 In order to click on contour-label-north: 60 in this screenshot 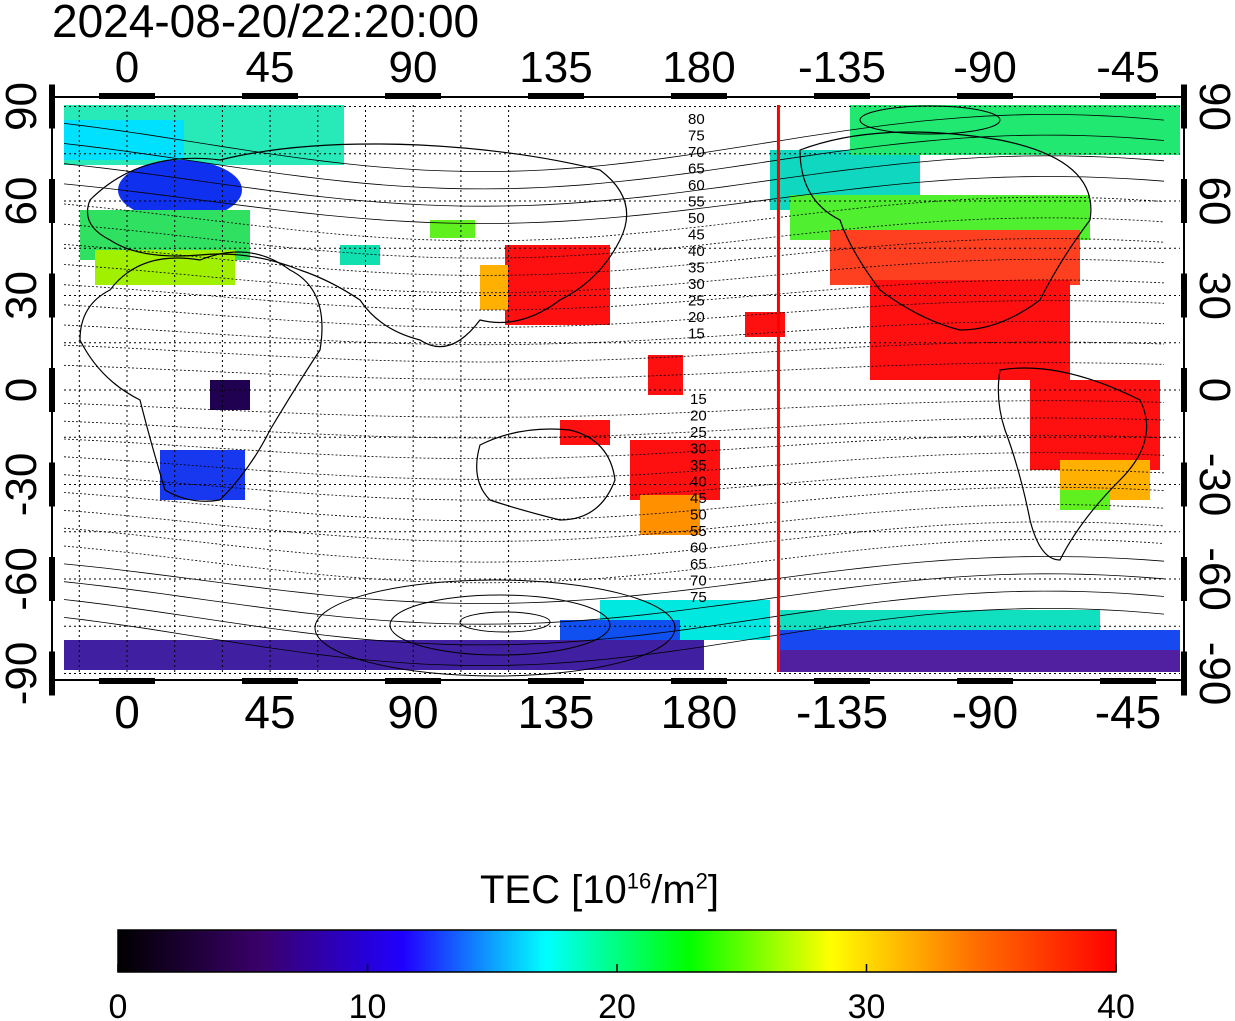, I will do `click(696, 185)`.